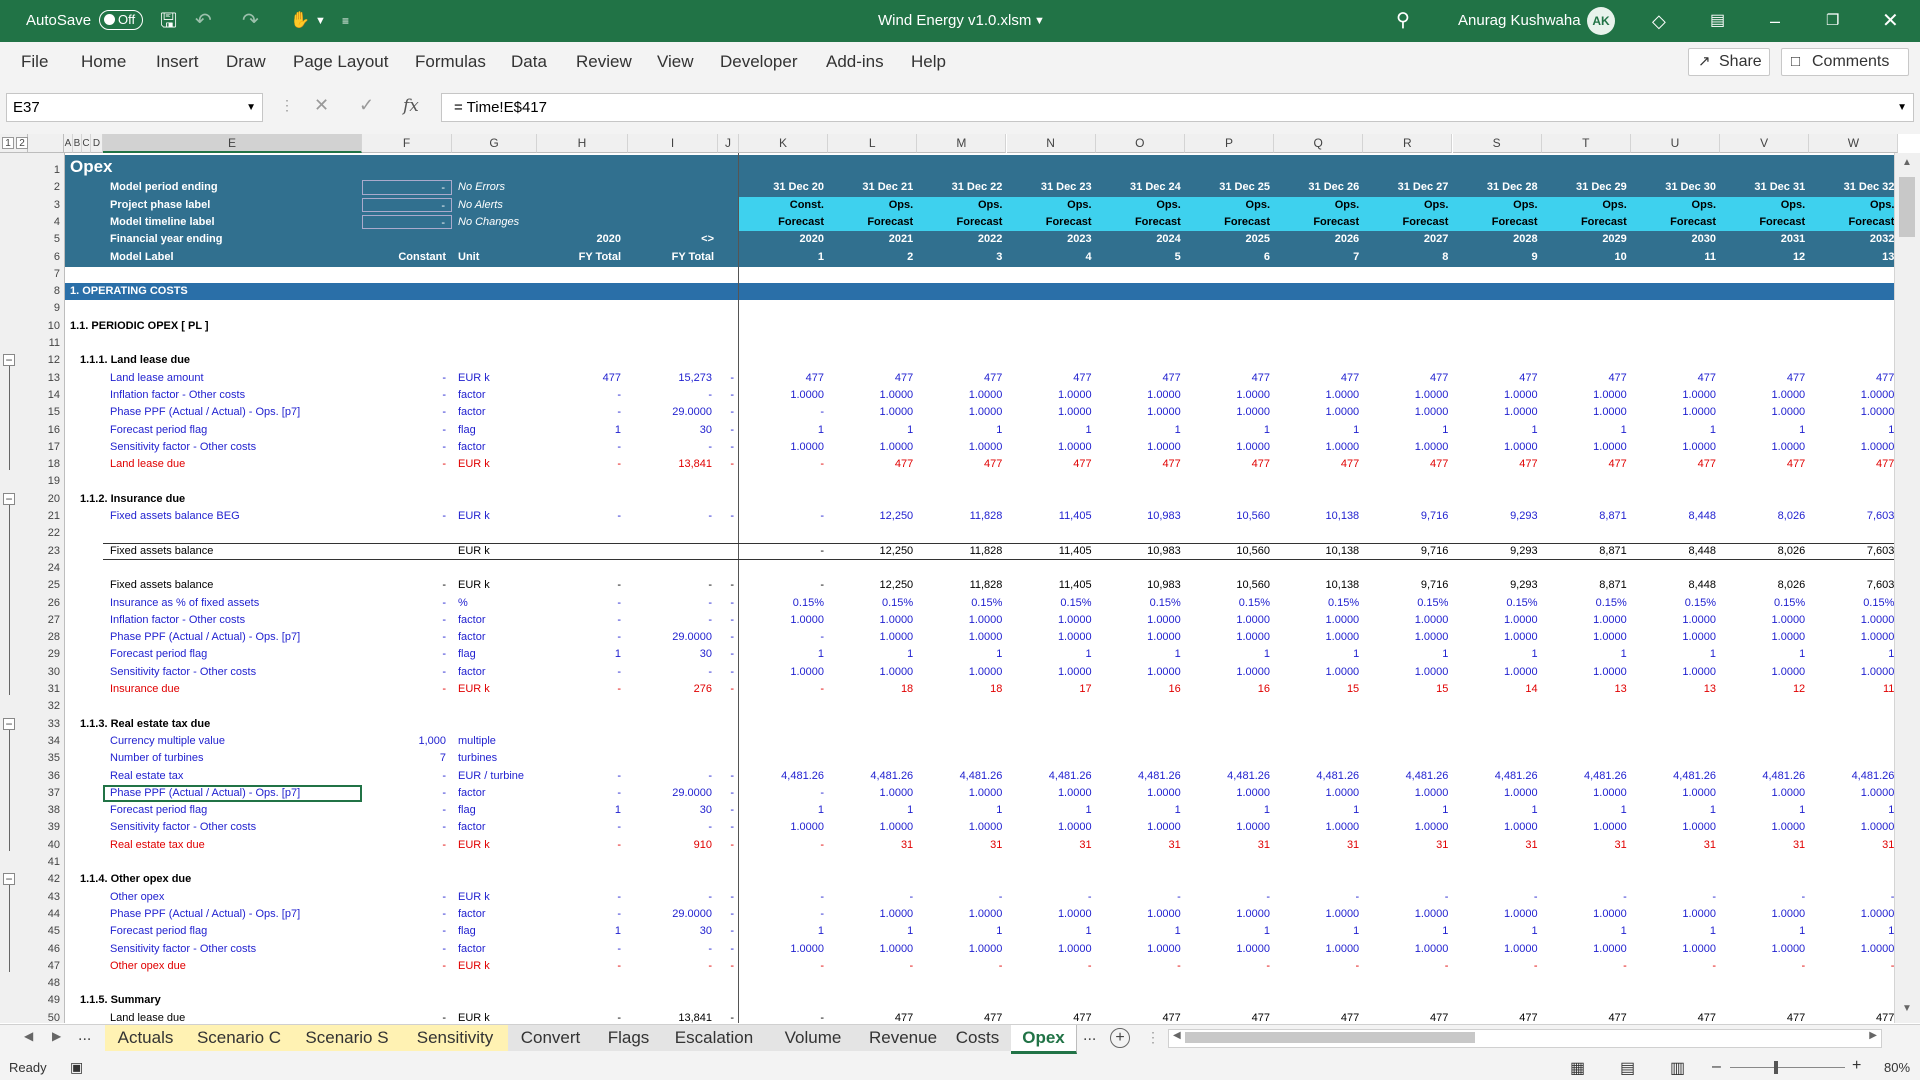  I want to click on column-header-r: R, so click(1408, 143).